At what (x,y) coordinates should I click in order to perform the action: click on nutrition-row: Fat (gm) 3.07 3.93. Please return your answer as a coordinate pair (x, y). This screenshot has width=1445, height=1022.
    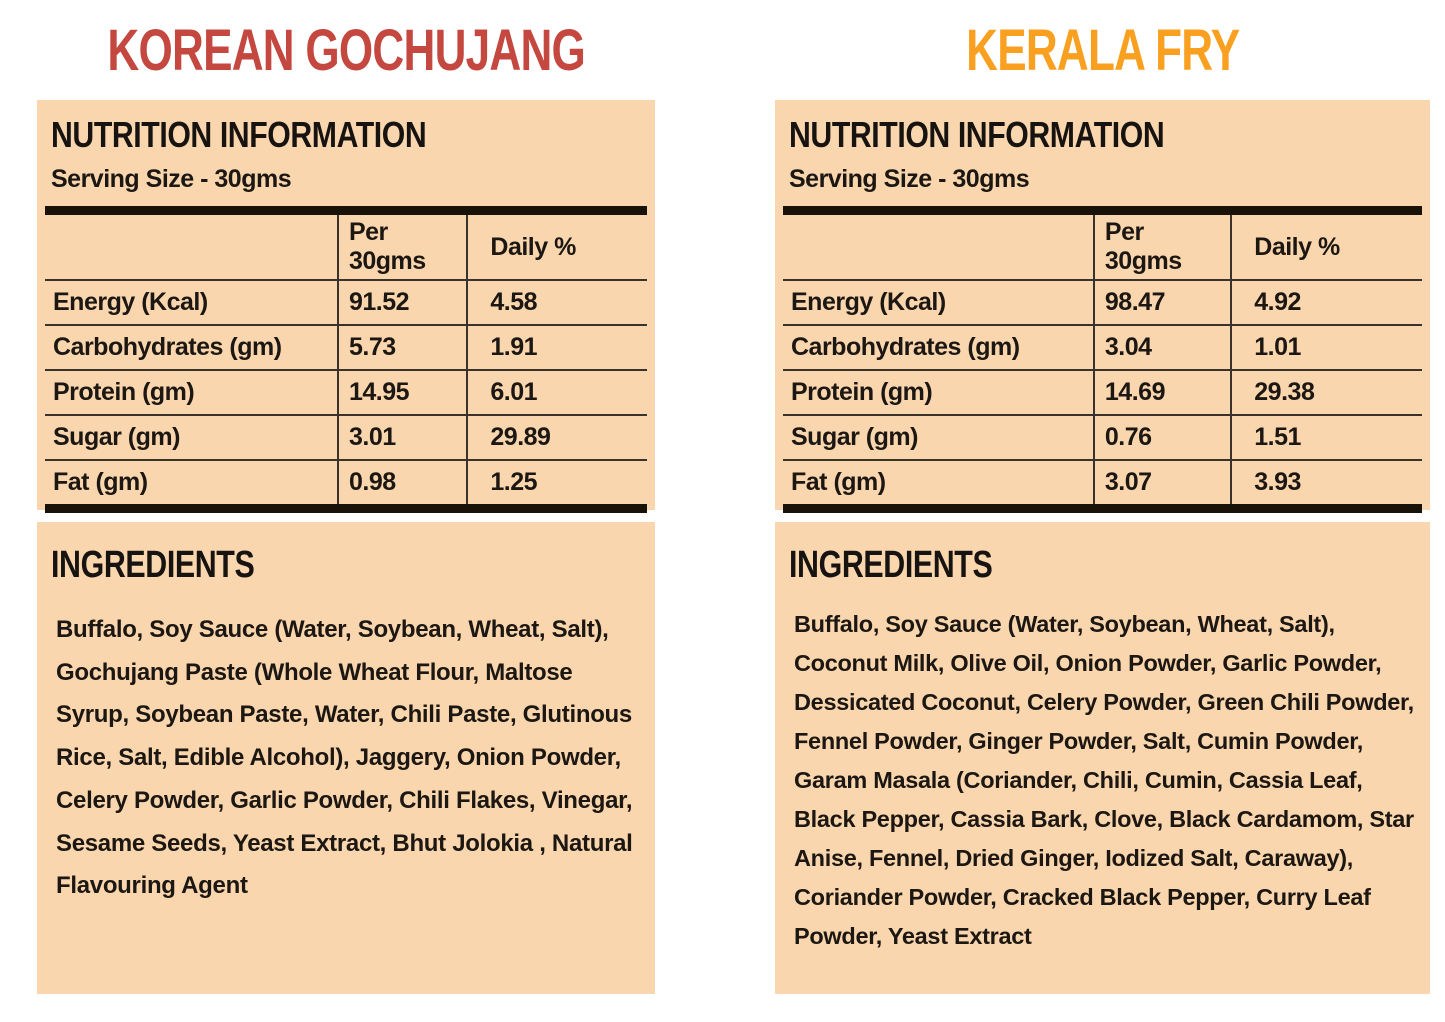
    Looking at the image, I should click on (1102, 482).